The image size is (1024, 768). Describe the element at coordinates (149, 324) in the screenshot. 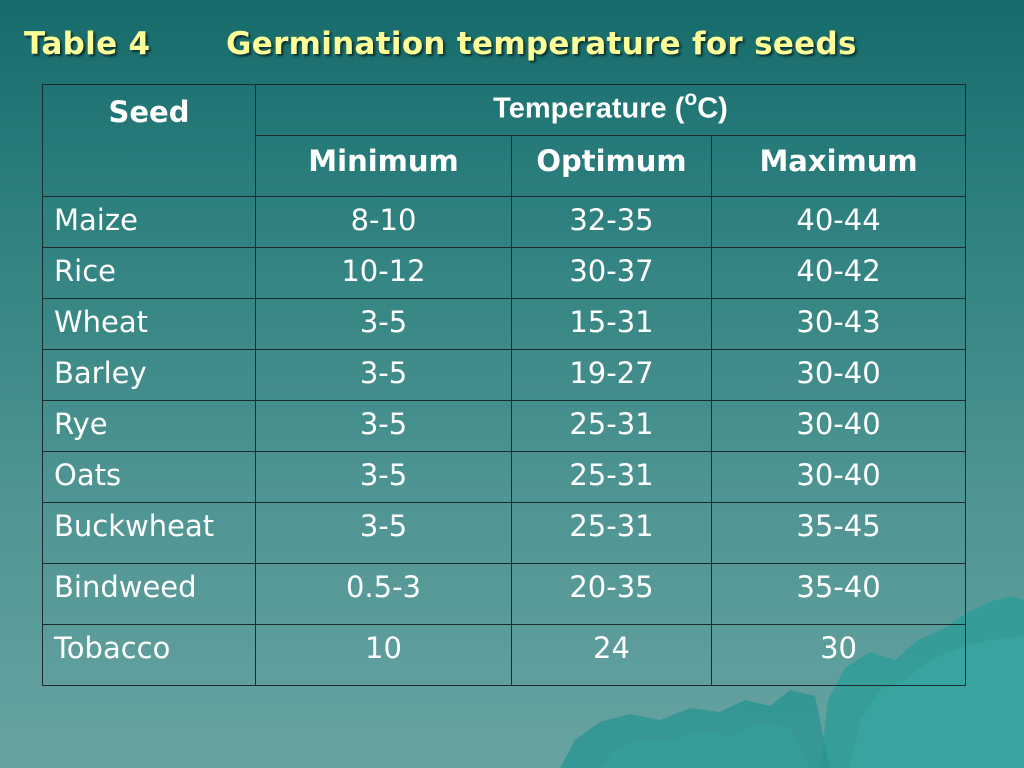

I see `seed-cell: Wheat` at that location.